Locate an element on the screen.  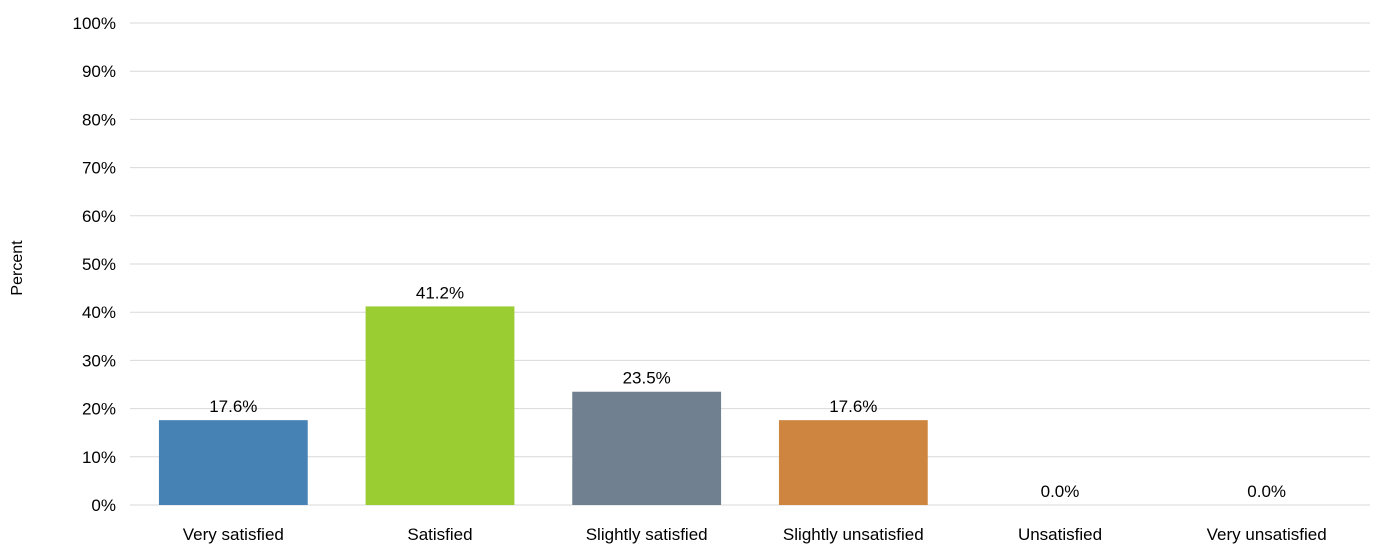
y-tick-label: 70% is located at coordinates (99, 168).